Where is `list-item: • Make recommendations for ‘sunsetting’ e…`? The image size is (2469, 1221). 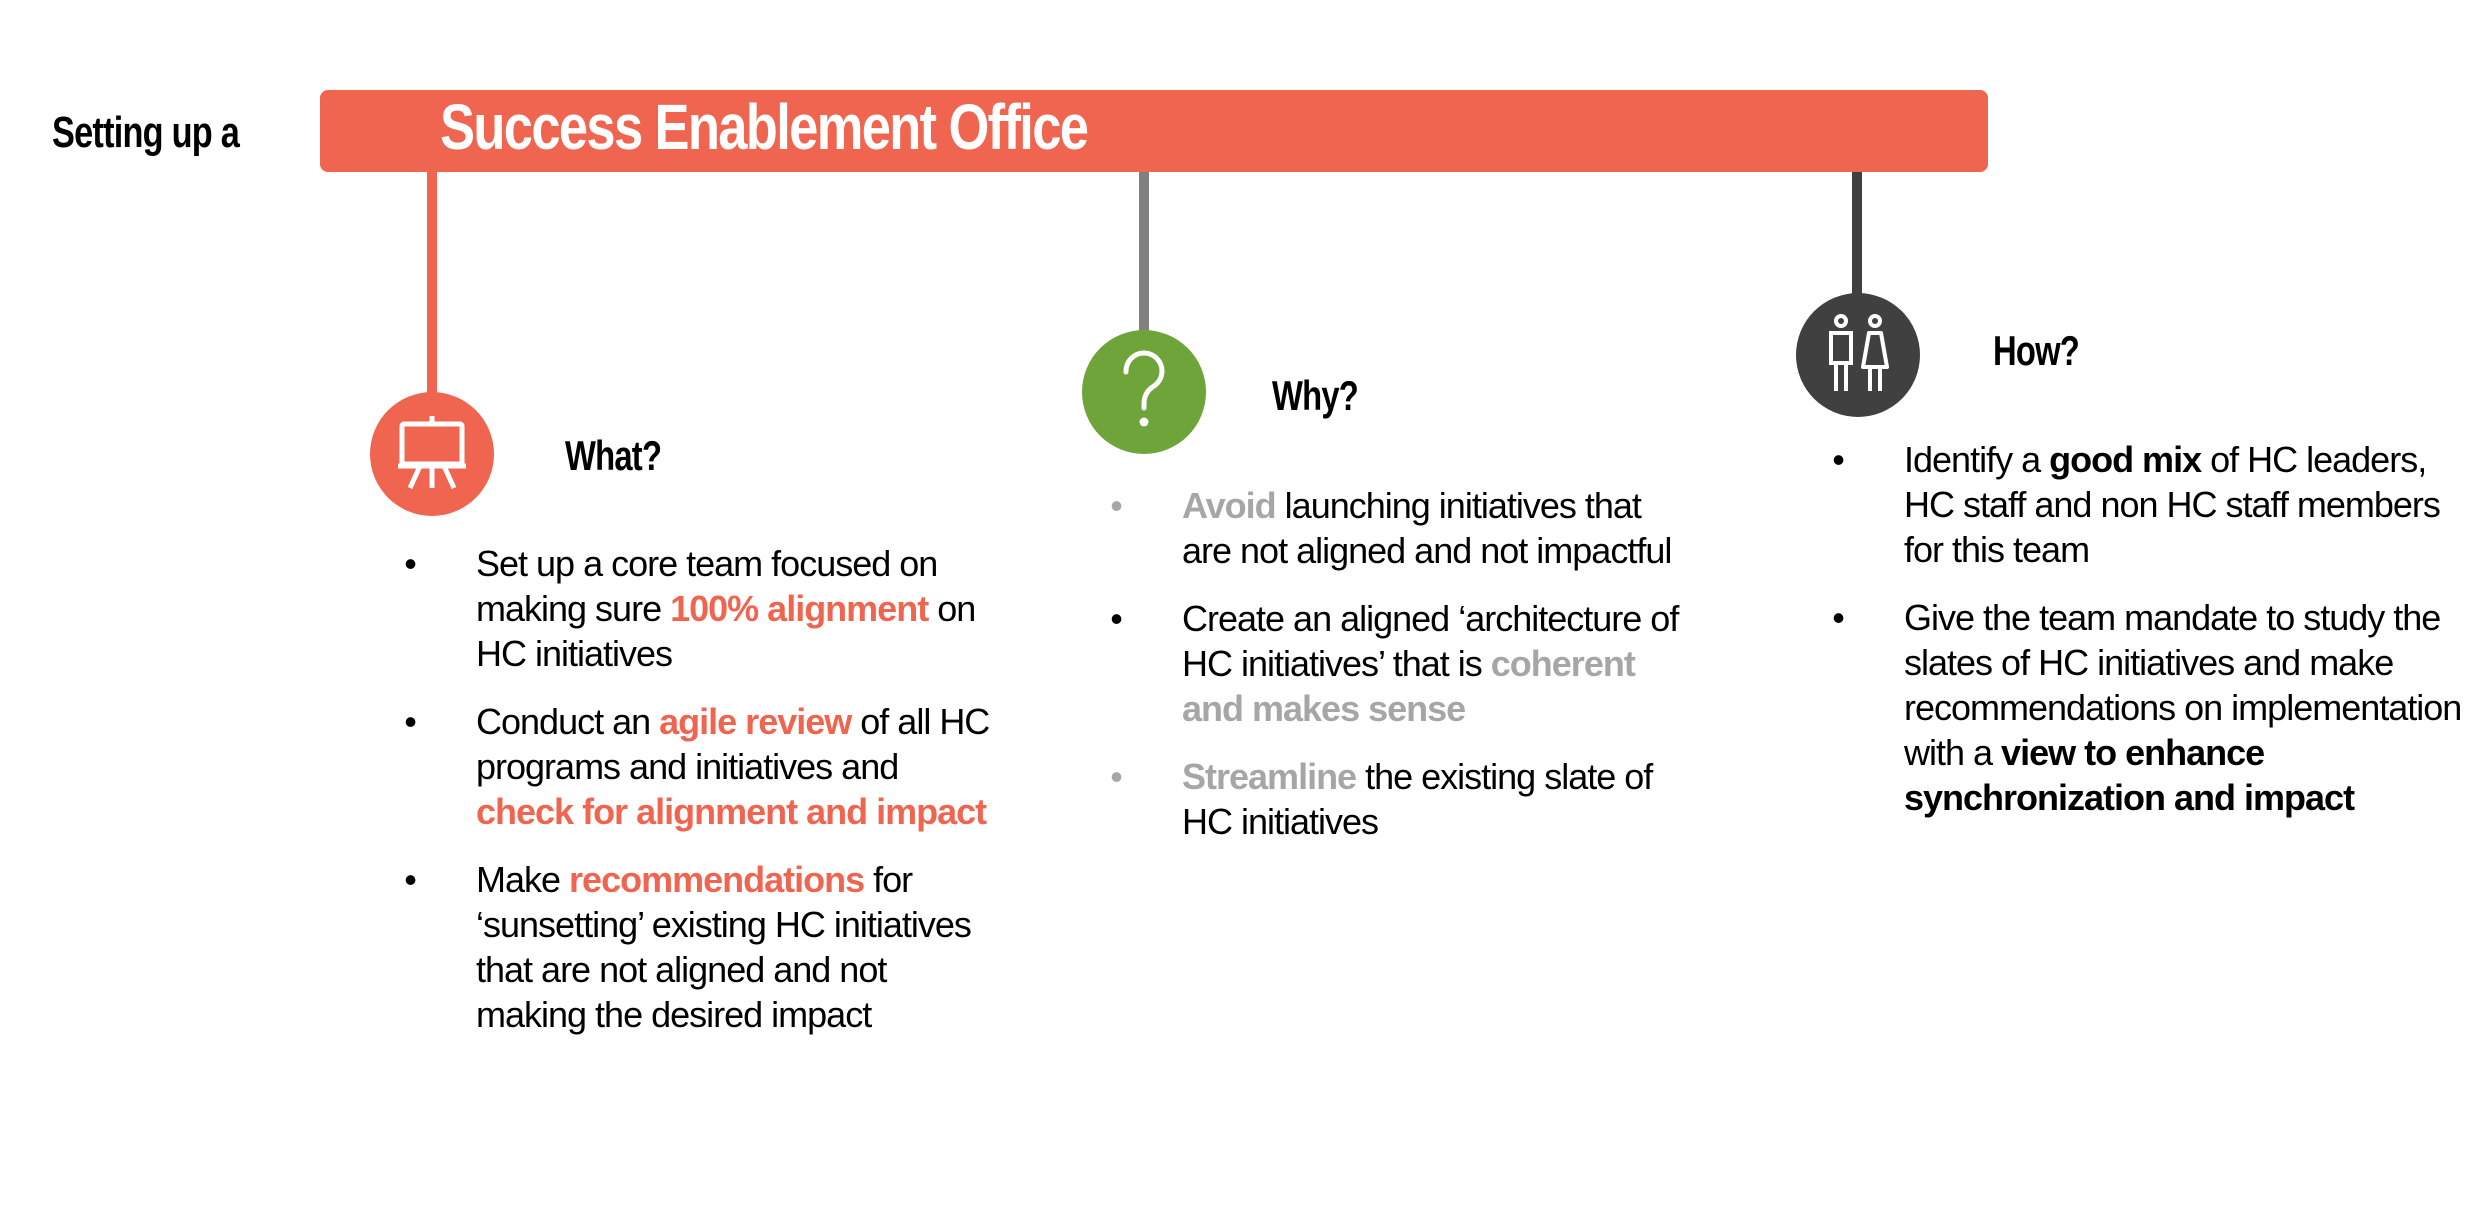 list-item: • Make recommendations for ‘sunsetting’ e… is located at coordinates (700, 947).